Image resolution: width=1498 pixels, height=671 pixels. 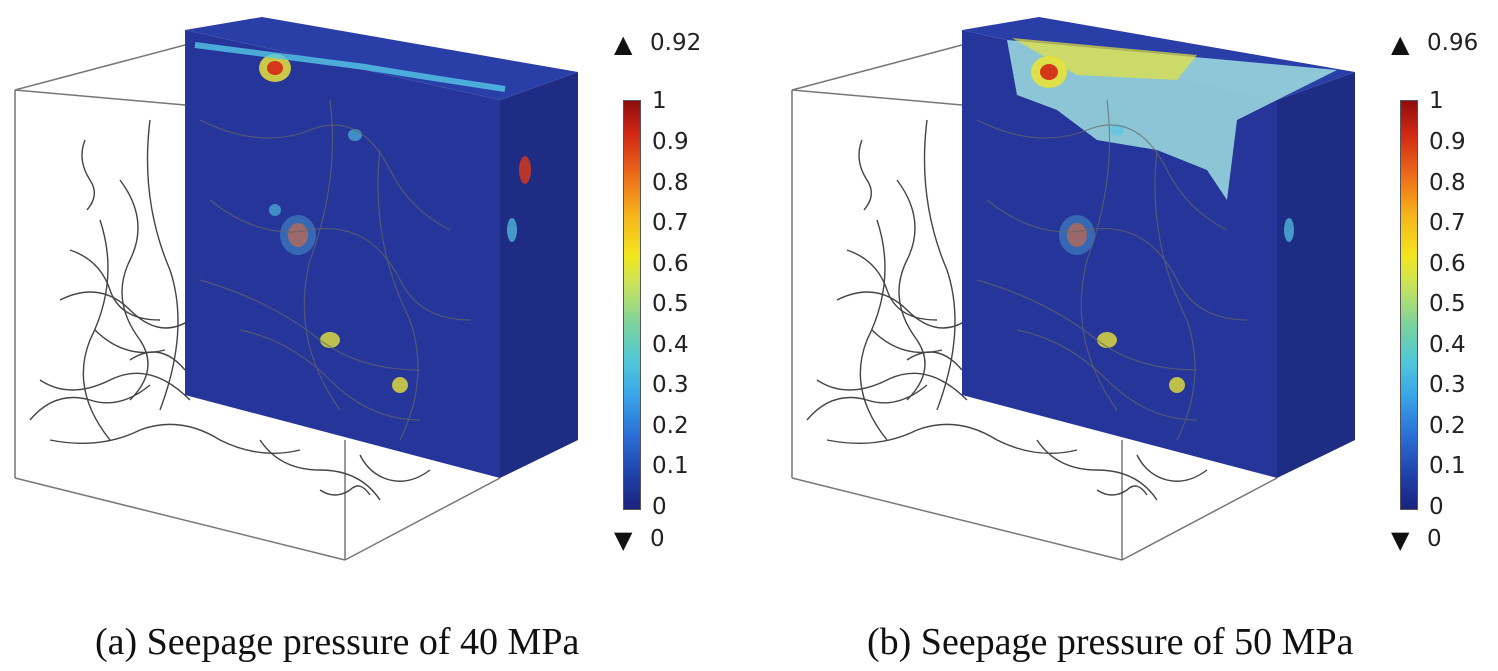 I want to click on max-value-label: 0.96, so click(x=1453, y=43).